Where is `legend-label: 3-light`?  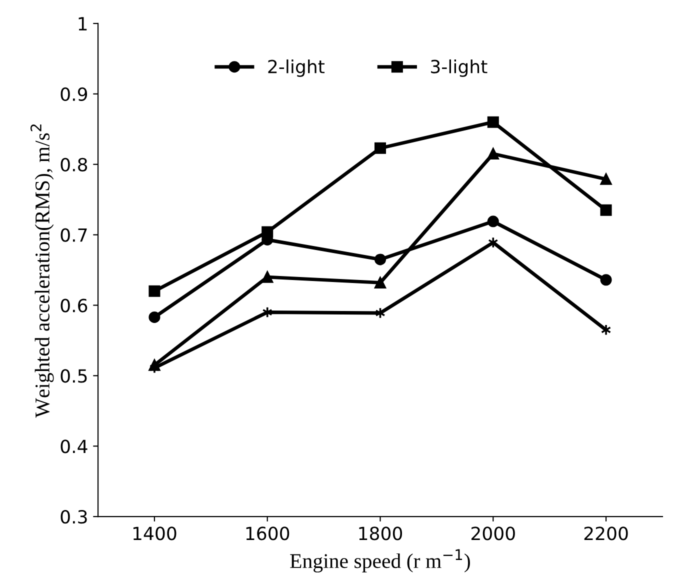
legend-label: 3-light is located at coordinates (459, 68).